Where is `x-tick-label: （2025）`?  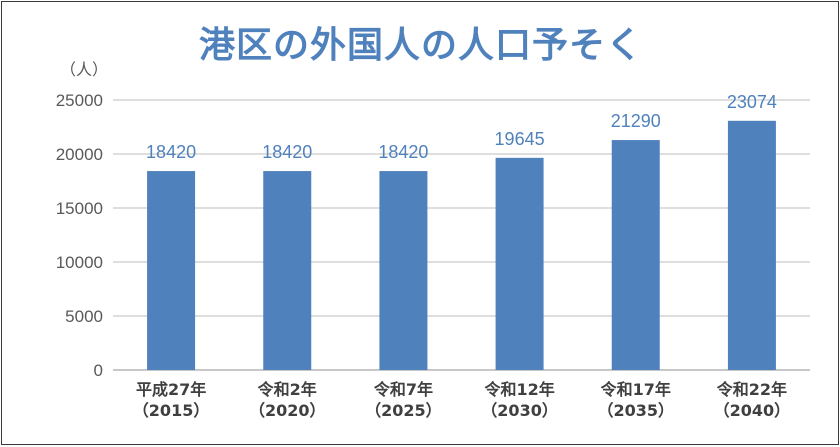
x-tick-label: （2025） is located at coordinates (403, 410).